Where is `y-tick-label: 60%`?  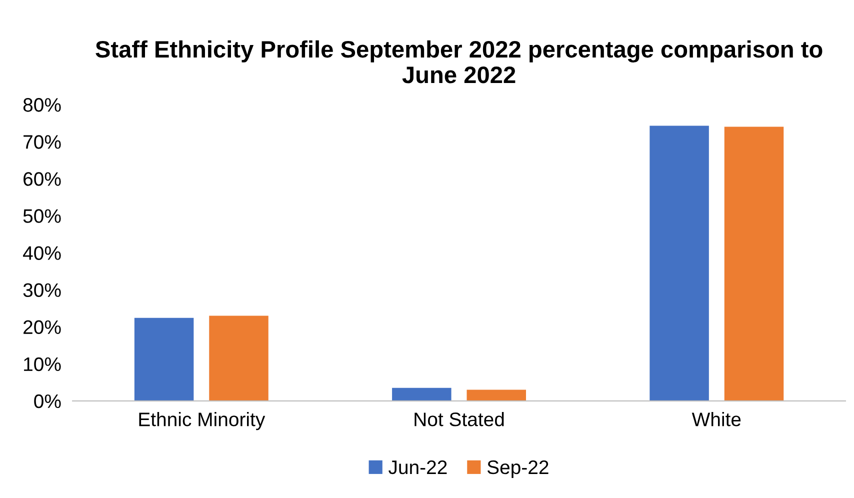
y-tick-label: 60% is located at coordinates (42, 179).